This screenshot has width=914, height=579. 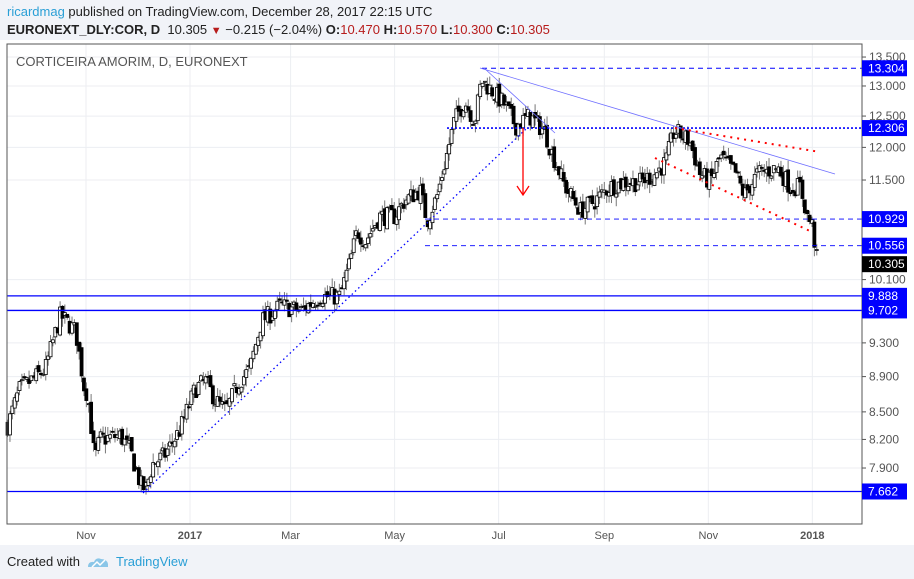 I want to click on downtrend-line-short, so click(x=519, y=100).